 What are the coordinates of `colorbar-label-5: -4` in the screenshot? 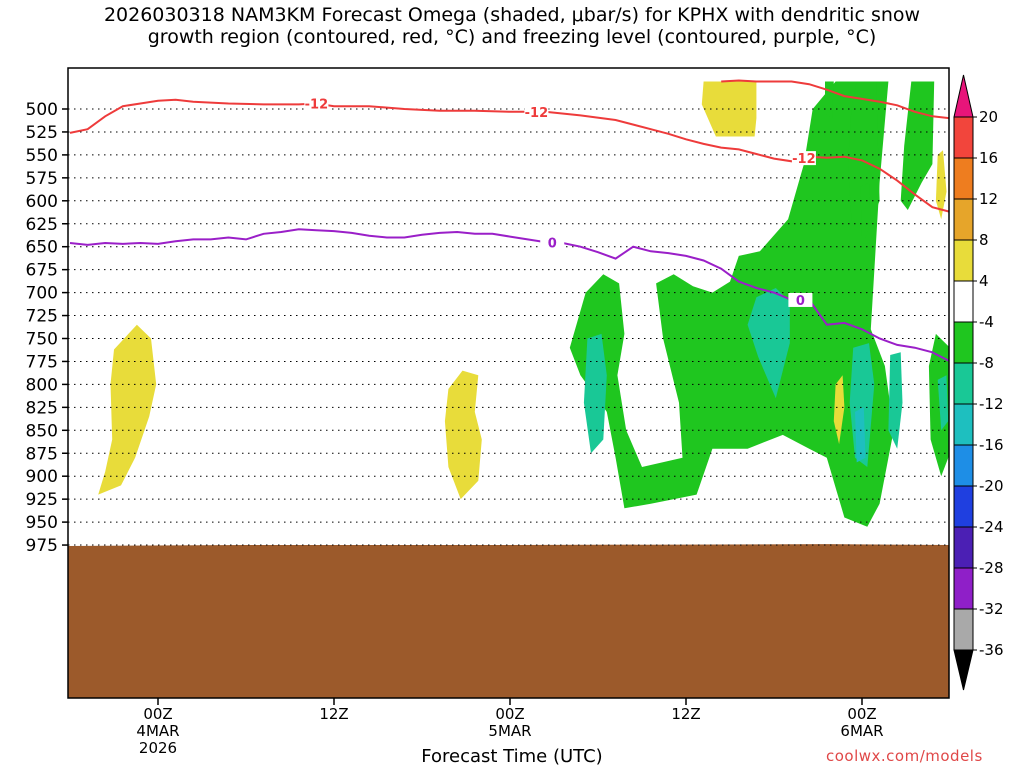 It's located at (986, 322).